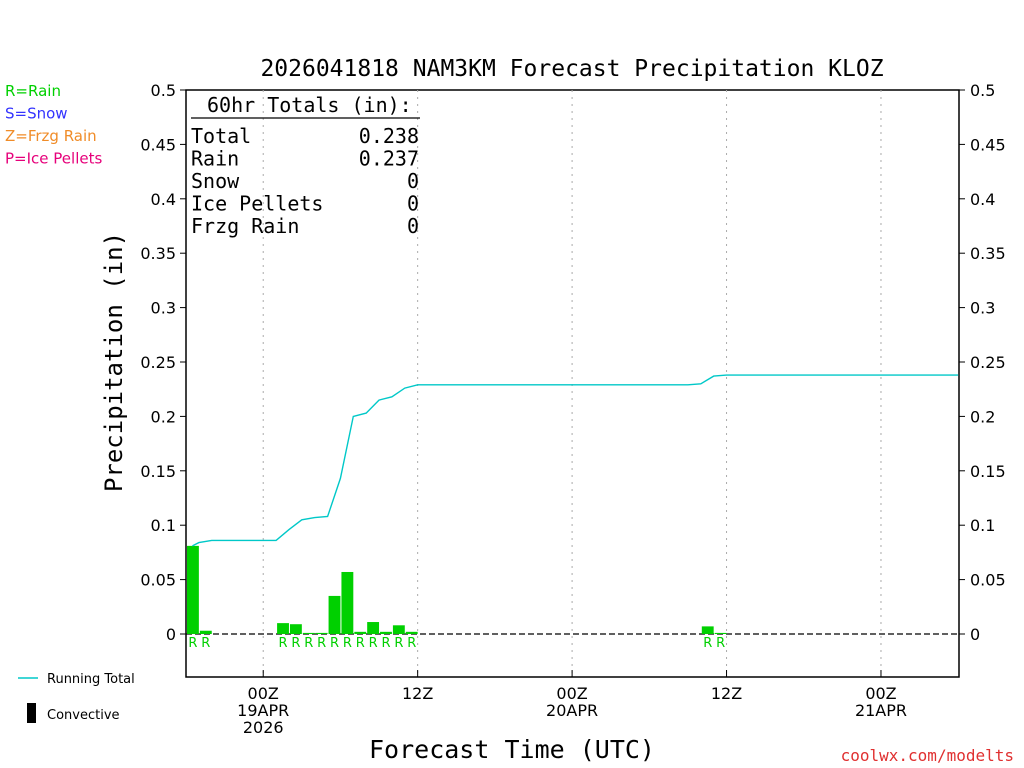 The width and height of the screenshot is (1024, 768). I want to click on precip-key-item: P=Ice Pellets, so click(53, 159).